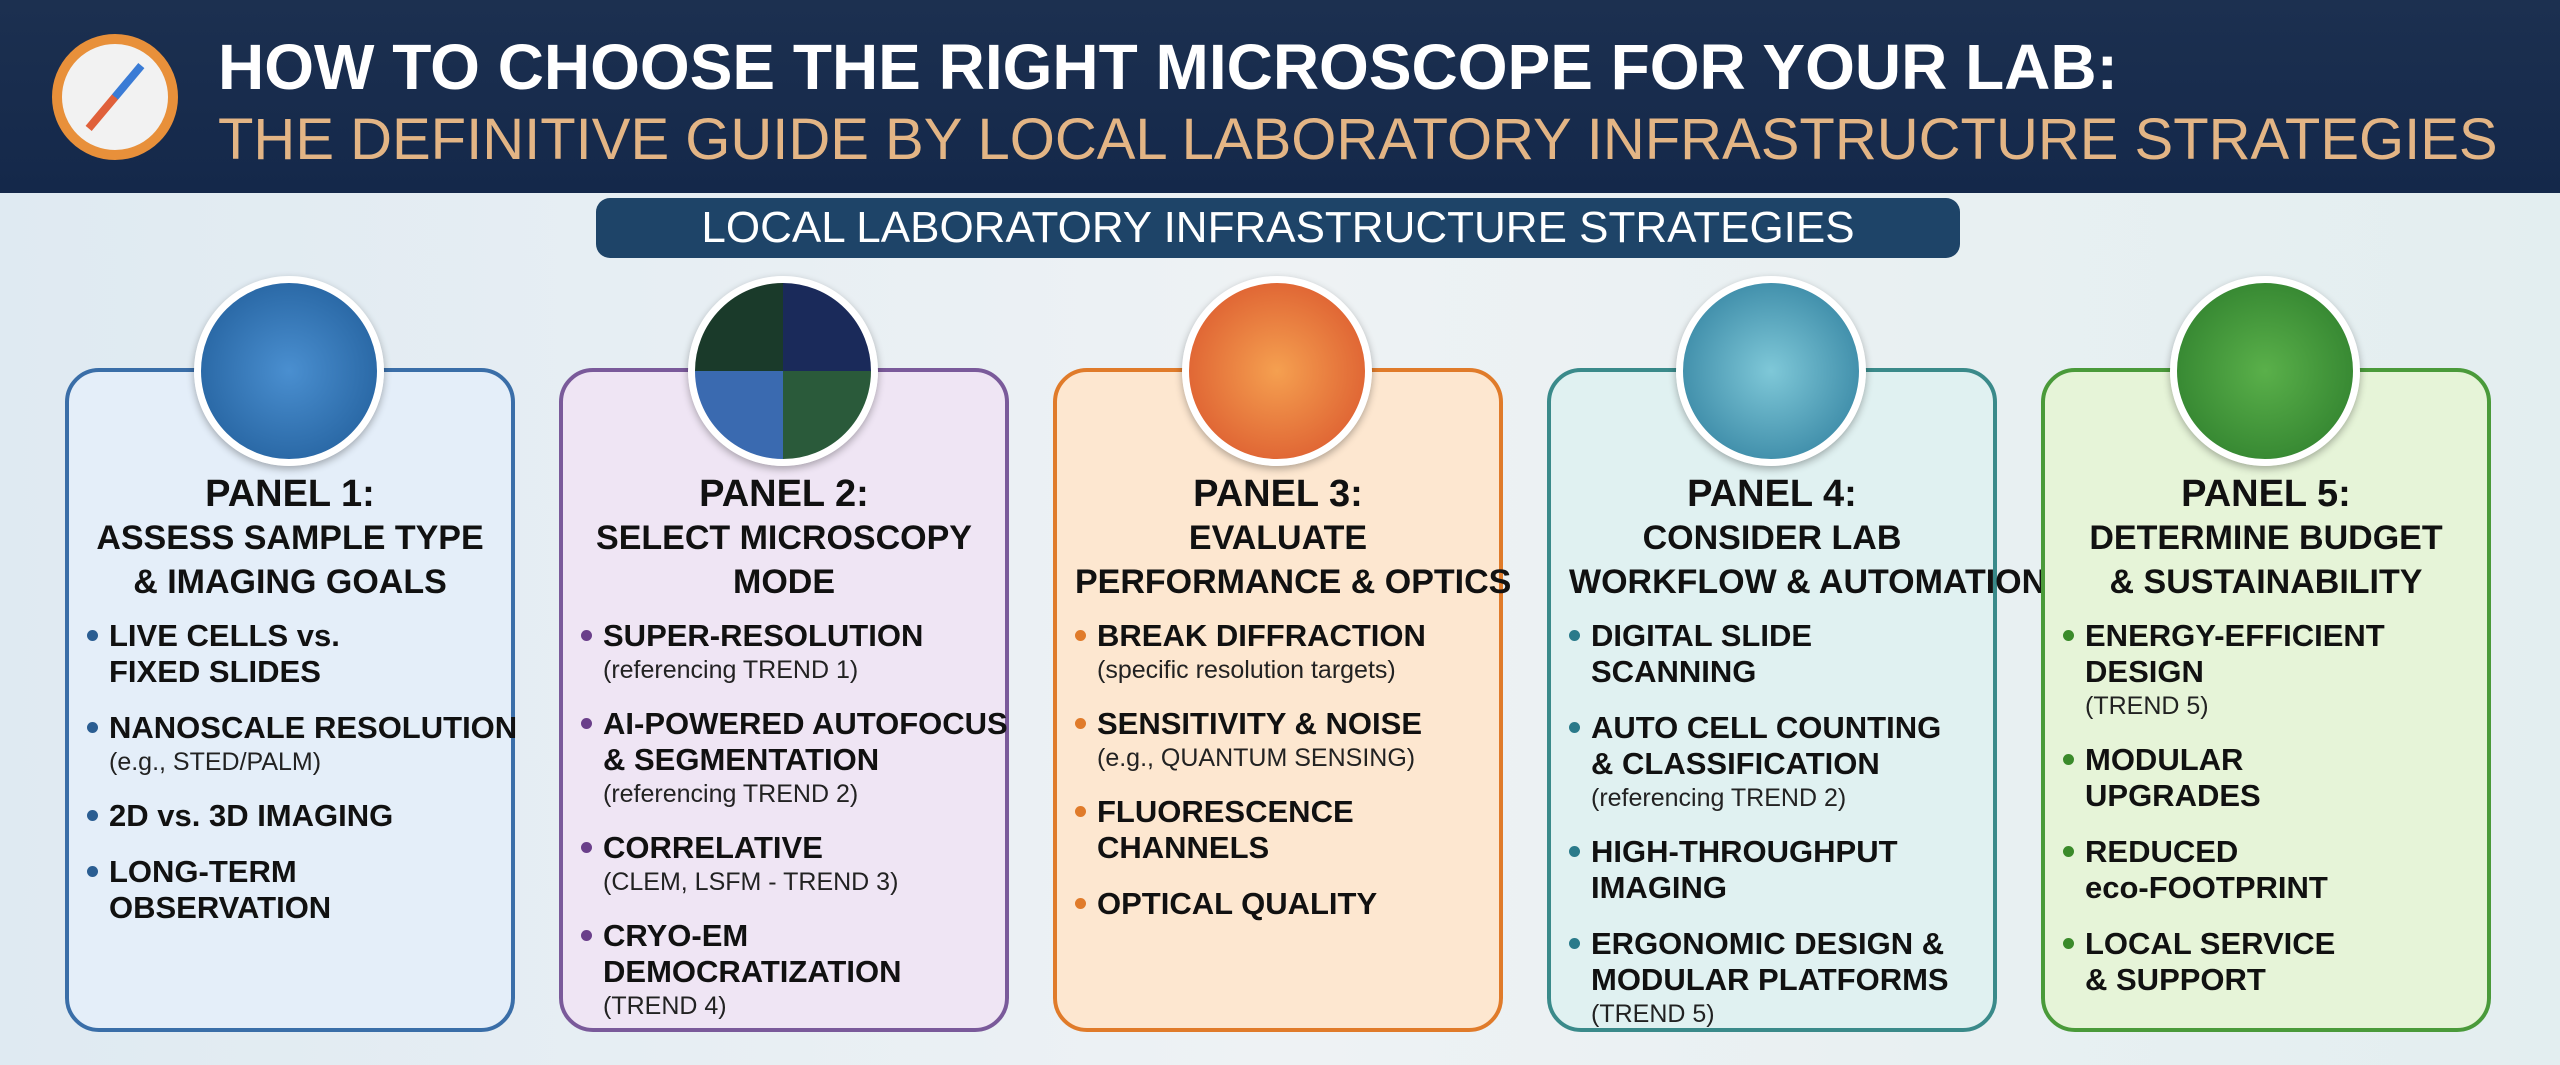 The image size is (2560, 1065). Describe the element at coordinates (1772, 538) in the screenshot. I see `panel-title: CONSIDER LAB` at that location.